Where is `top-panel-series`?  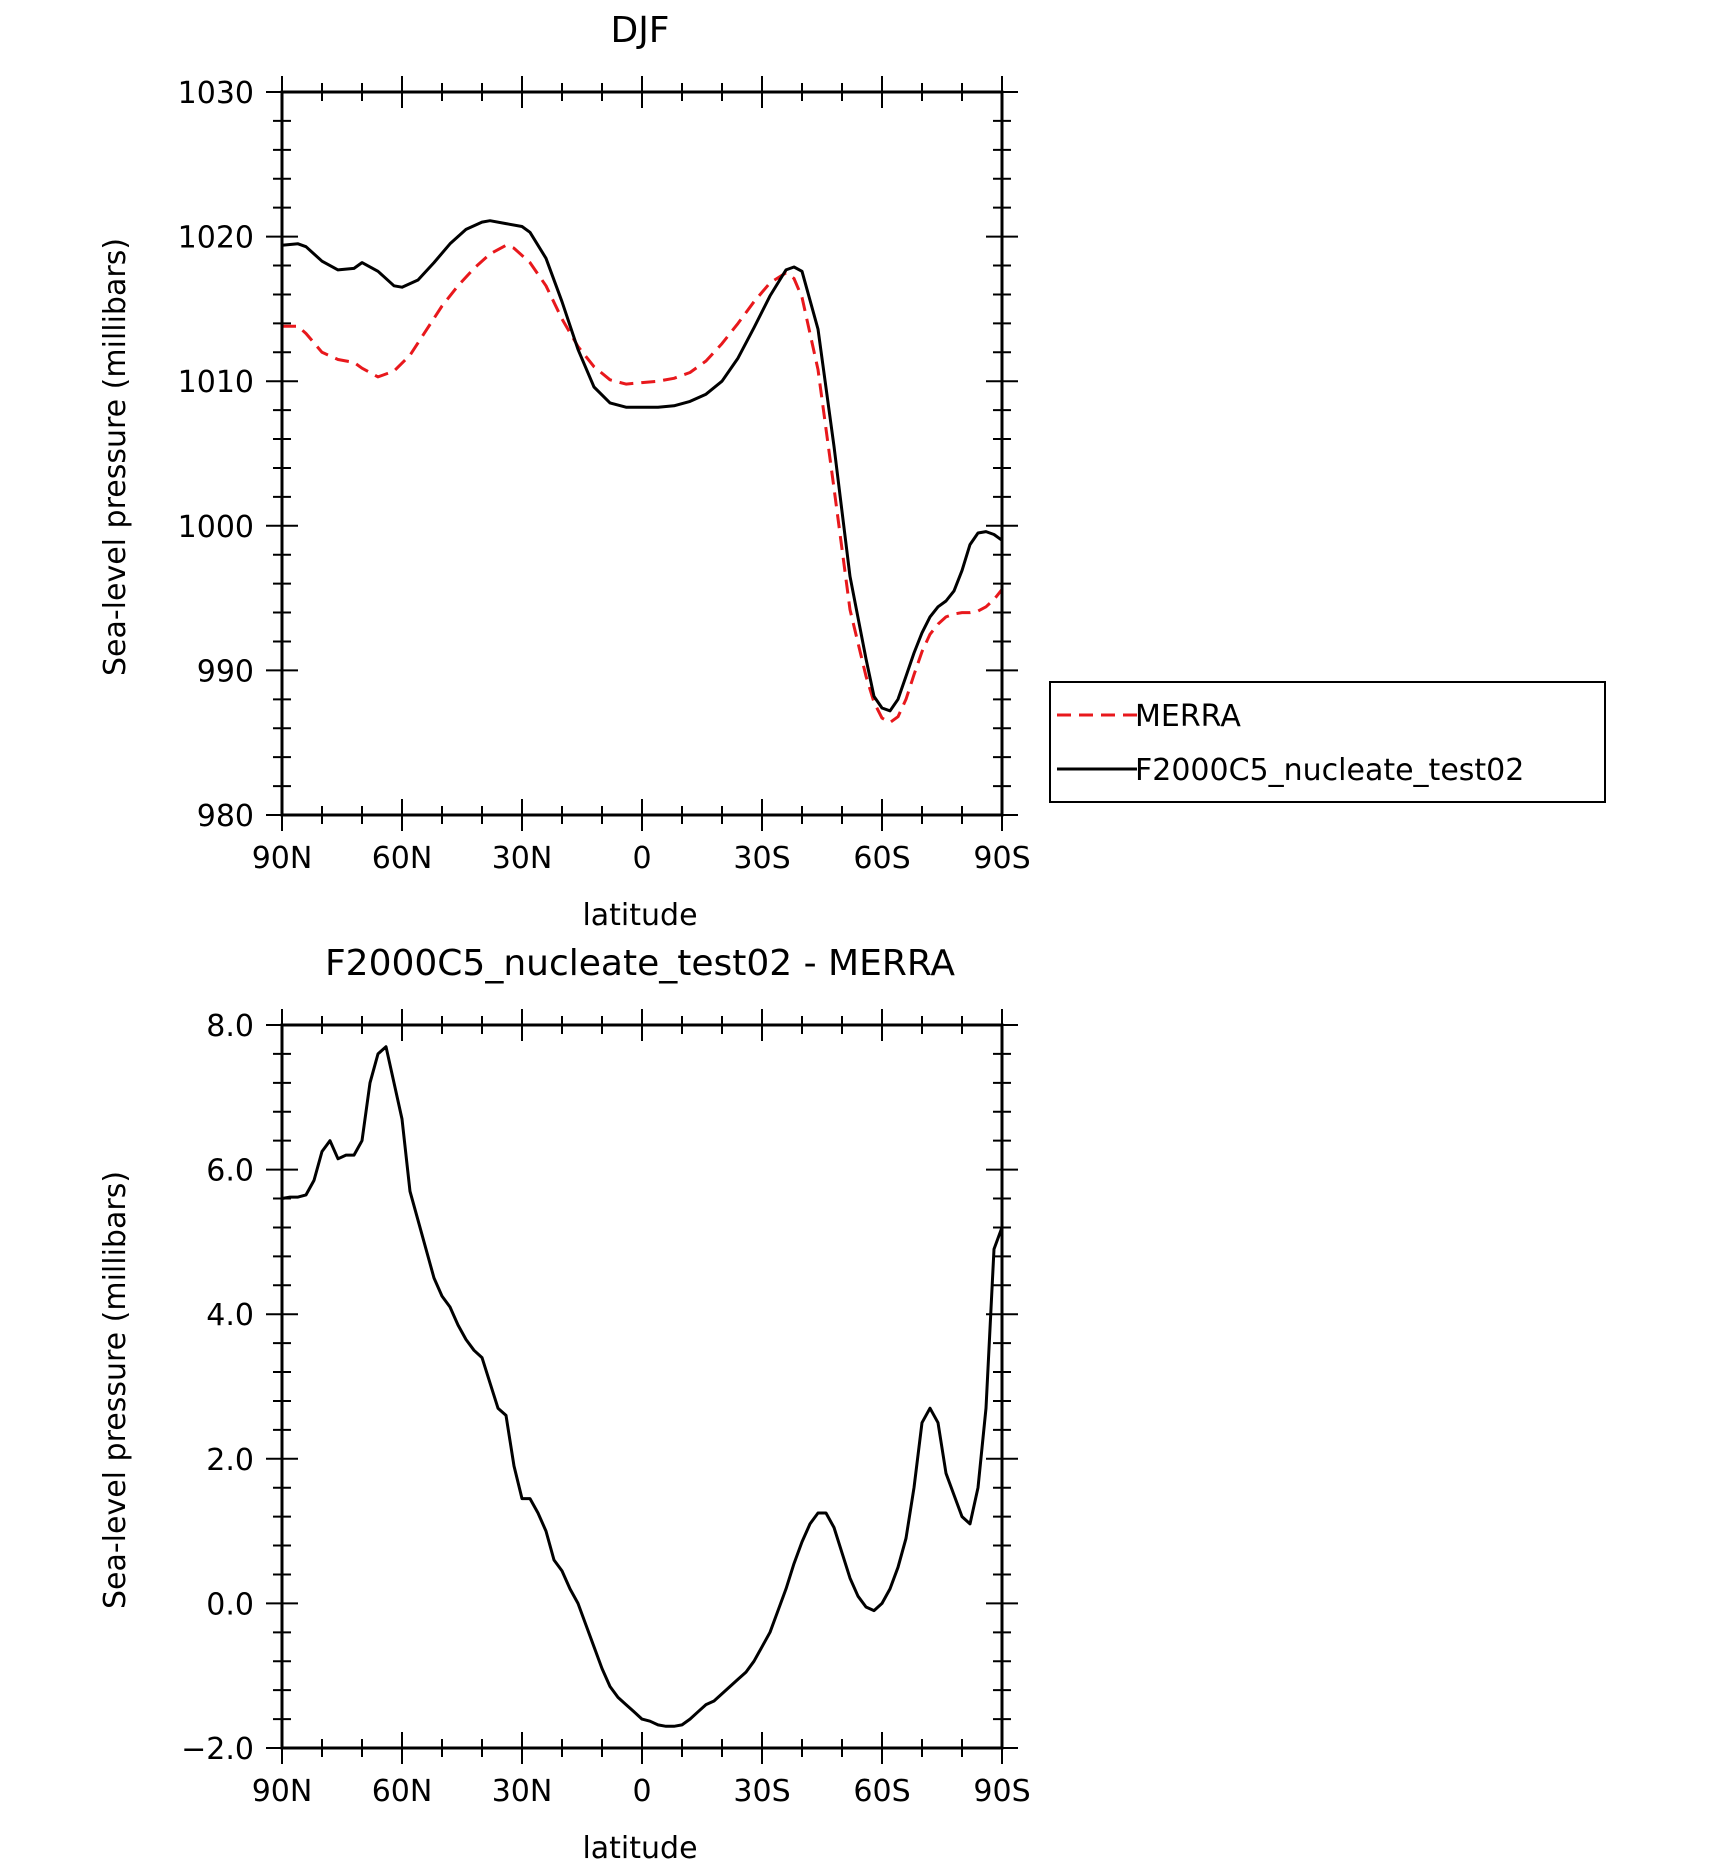
top-panel-series is located at coordinates (642, 471).